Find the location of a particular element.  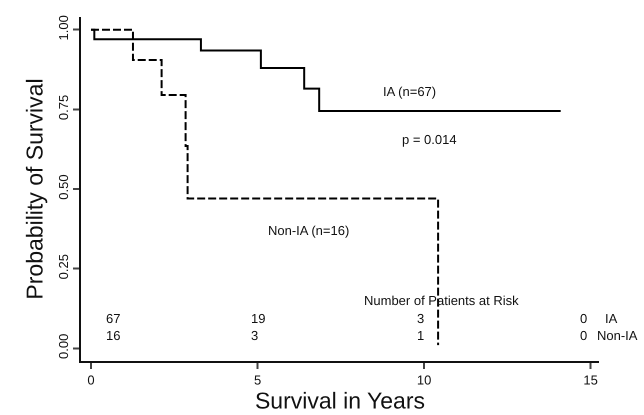

x-tick-label: 5 is located at coordinates (258, 380).